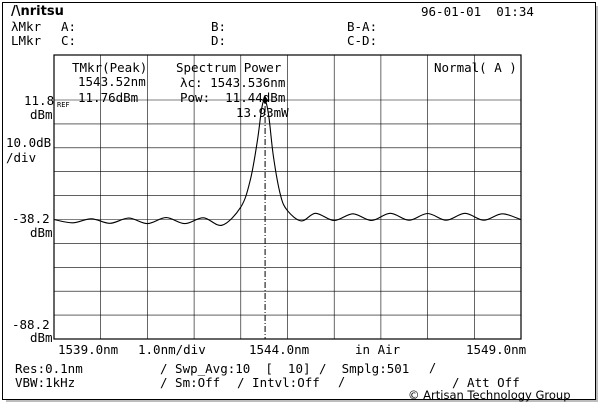 This screenshot has height=404, width=600. I want to click on scale-per-div-unit: /div, so click(21, 157).